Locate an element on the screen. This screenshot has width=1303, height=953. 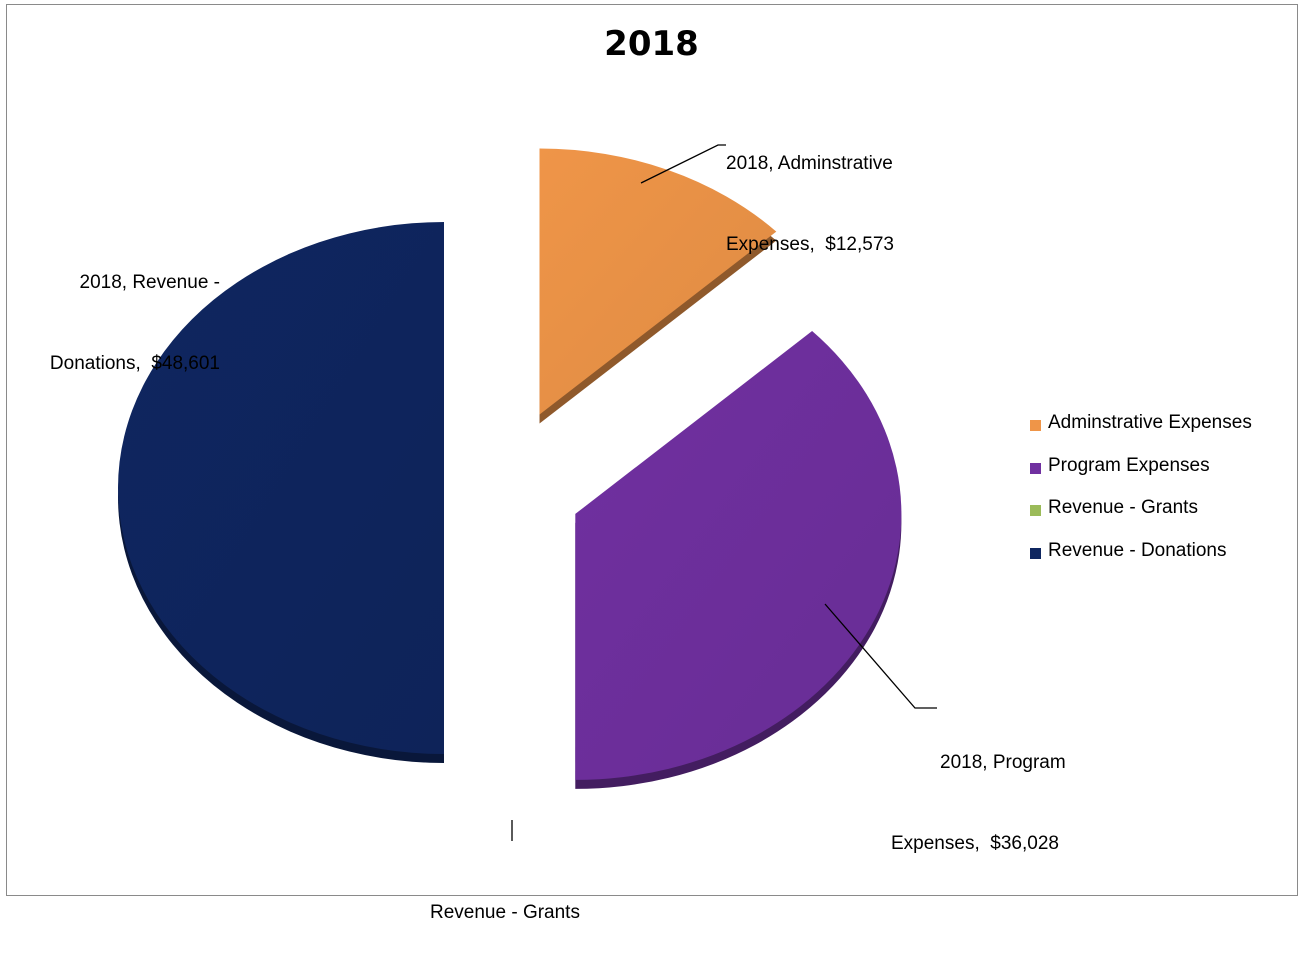
data-label-admin: 2018, Adminstrative Expenses, $12,573 is located at coordinates (810, 190).